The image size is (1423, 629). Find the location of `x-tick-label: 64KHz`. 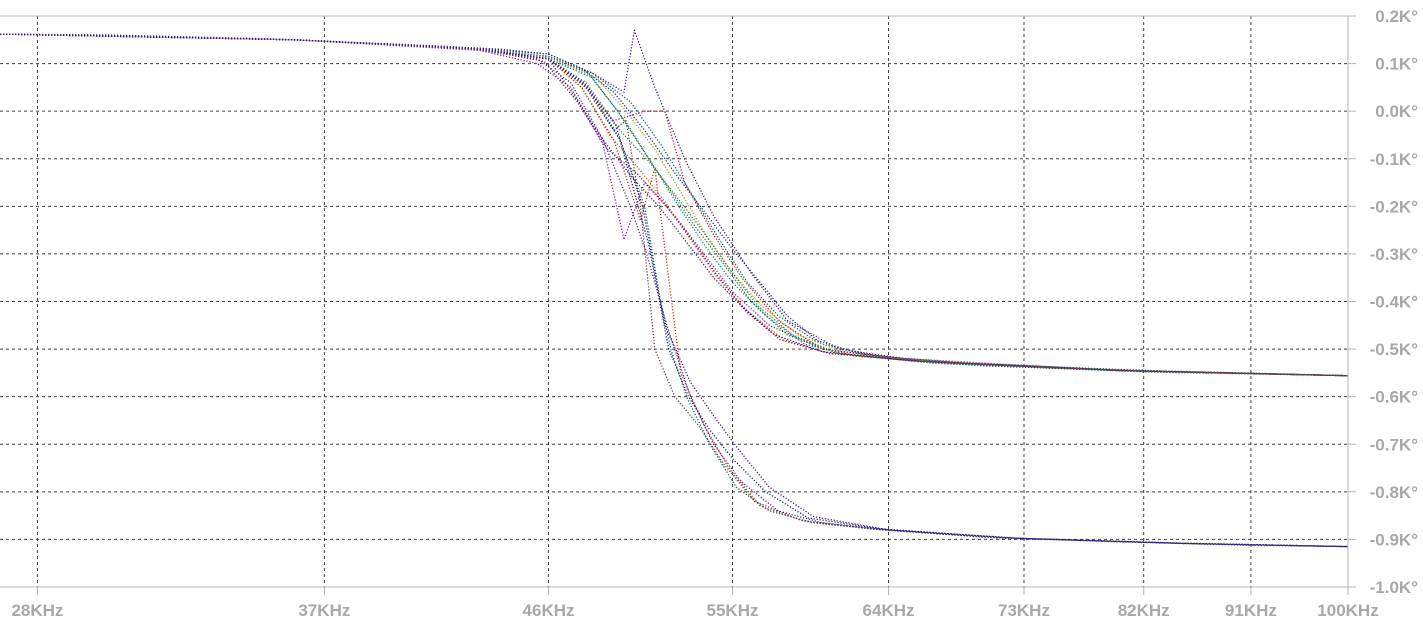

x-tick-label: 64KHz is located at coordinates (889, 610).